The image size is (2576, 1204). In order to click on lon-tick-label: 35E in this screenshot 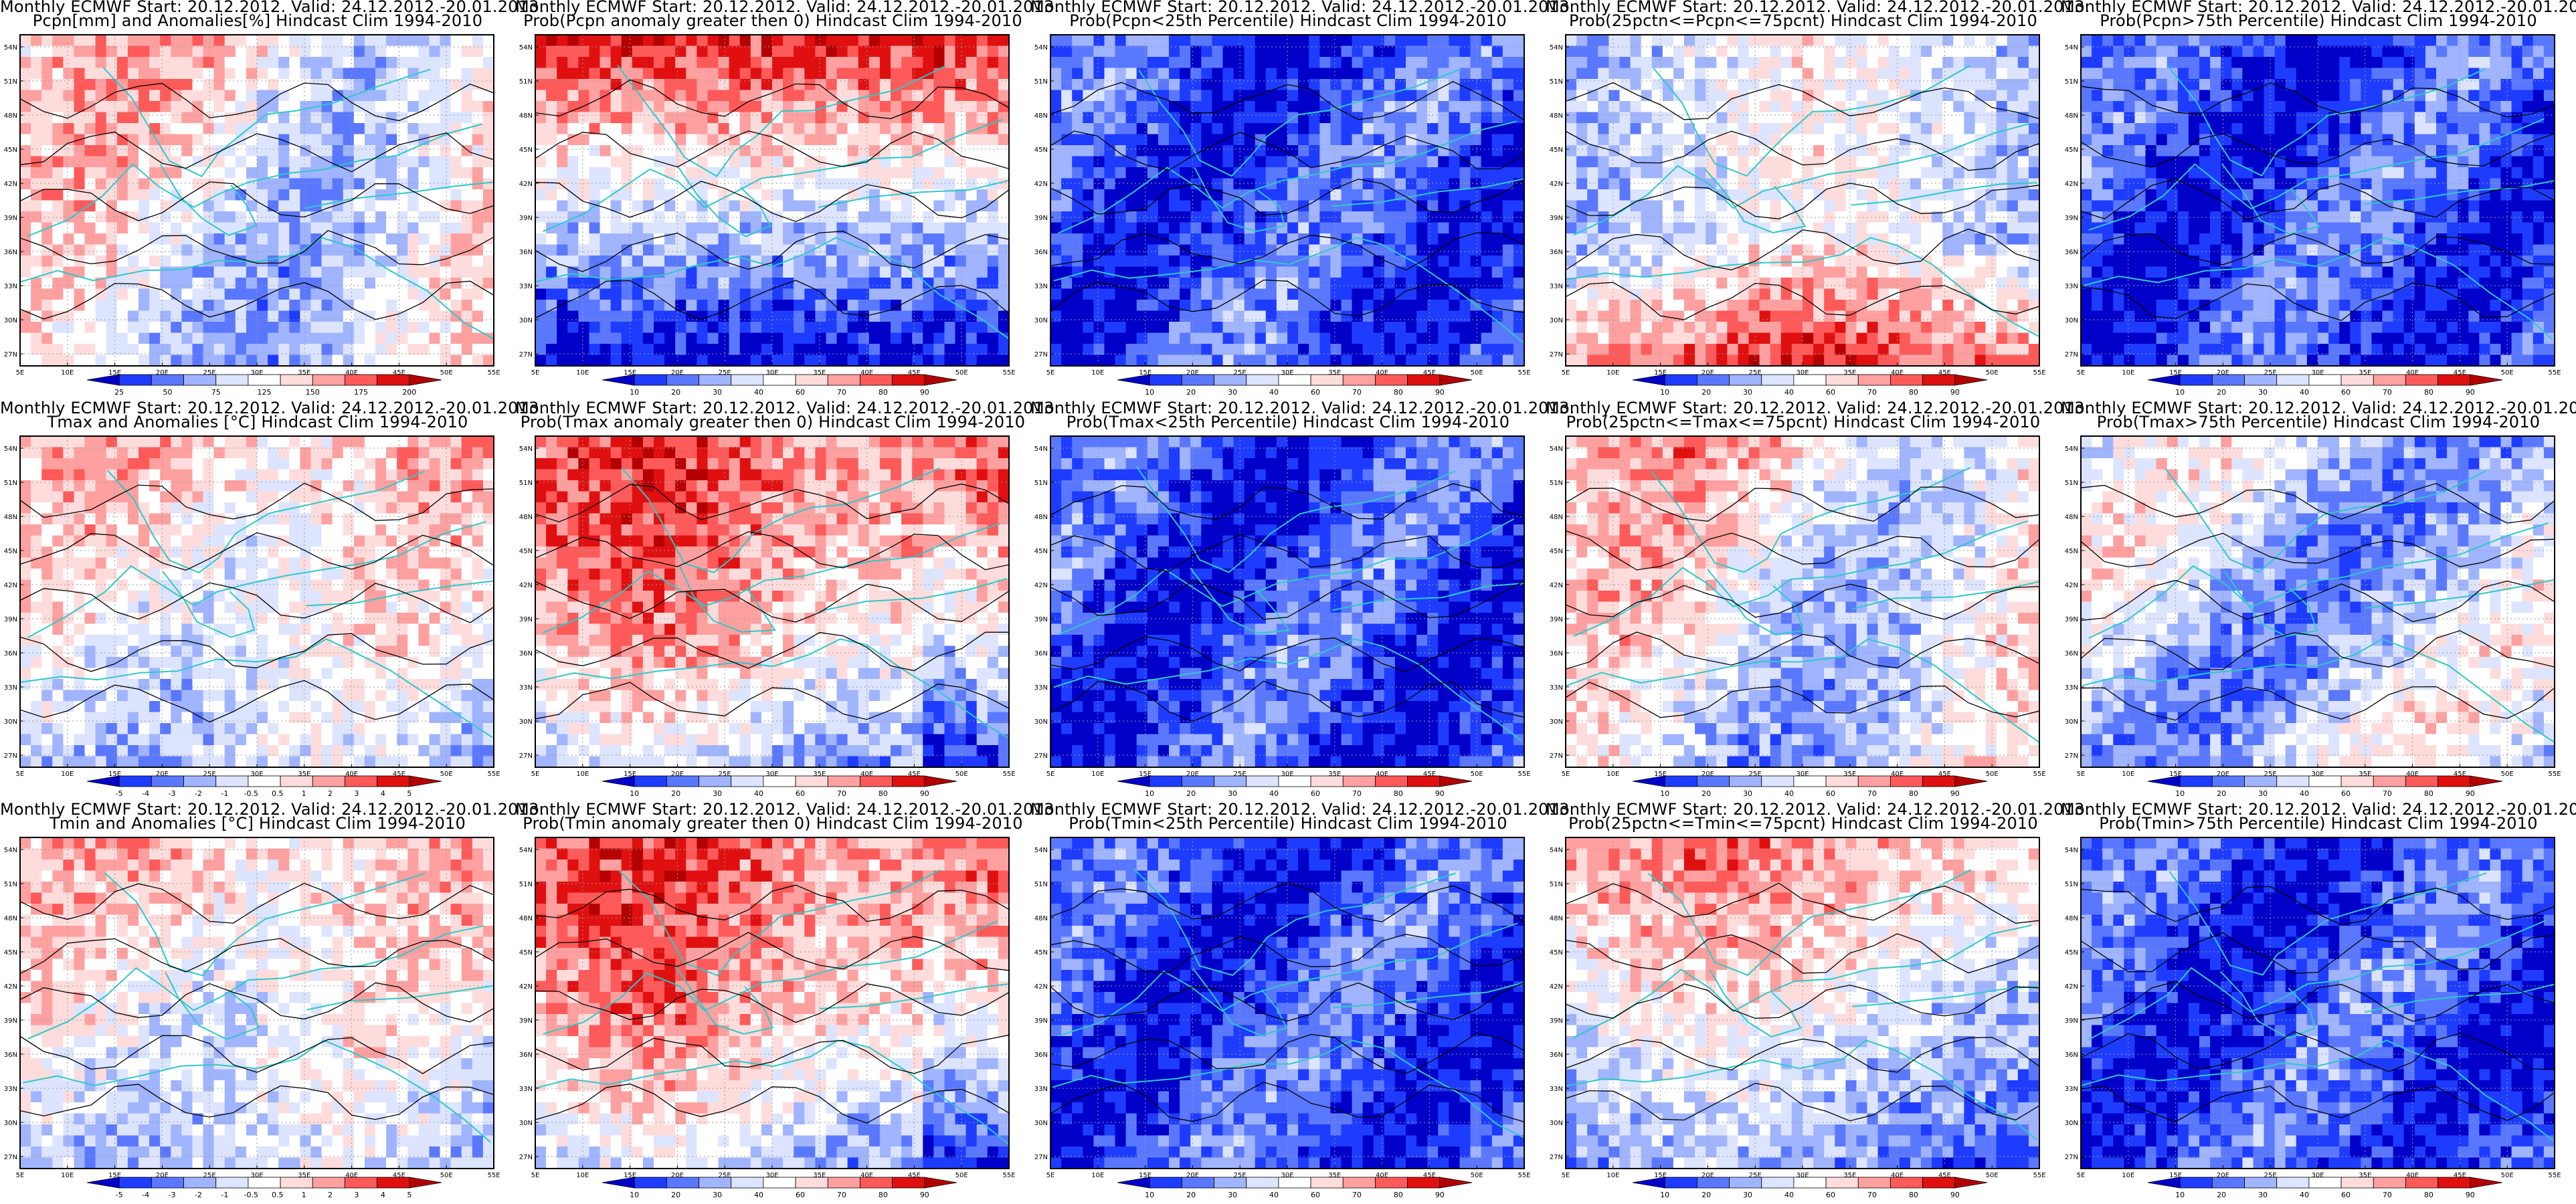, I will do `click(304, 373)`.